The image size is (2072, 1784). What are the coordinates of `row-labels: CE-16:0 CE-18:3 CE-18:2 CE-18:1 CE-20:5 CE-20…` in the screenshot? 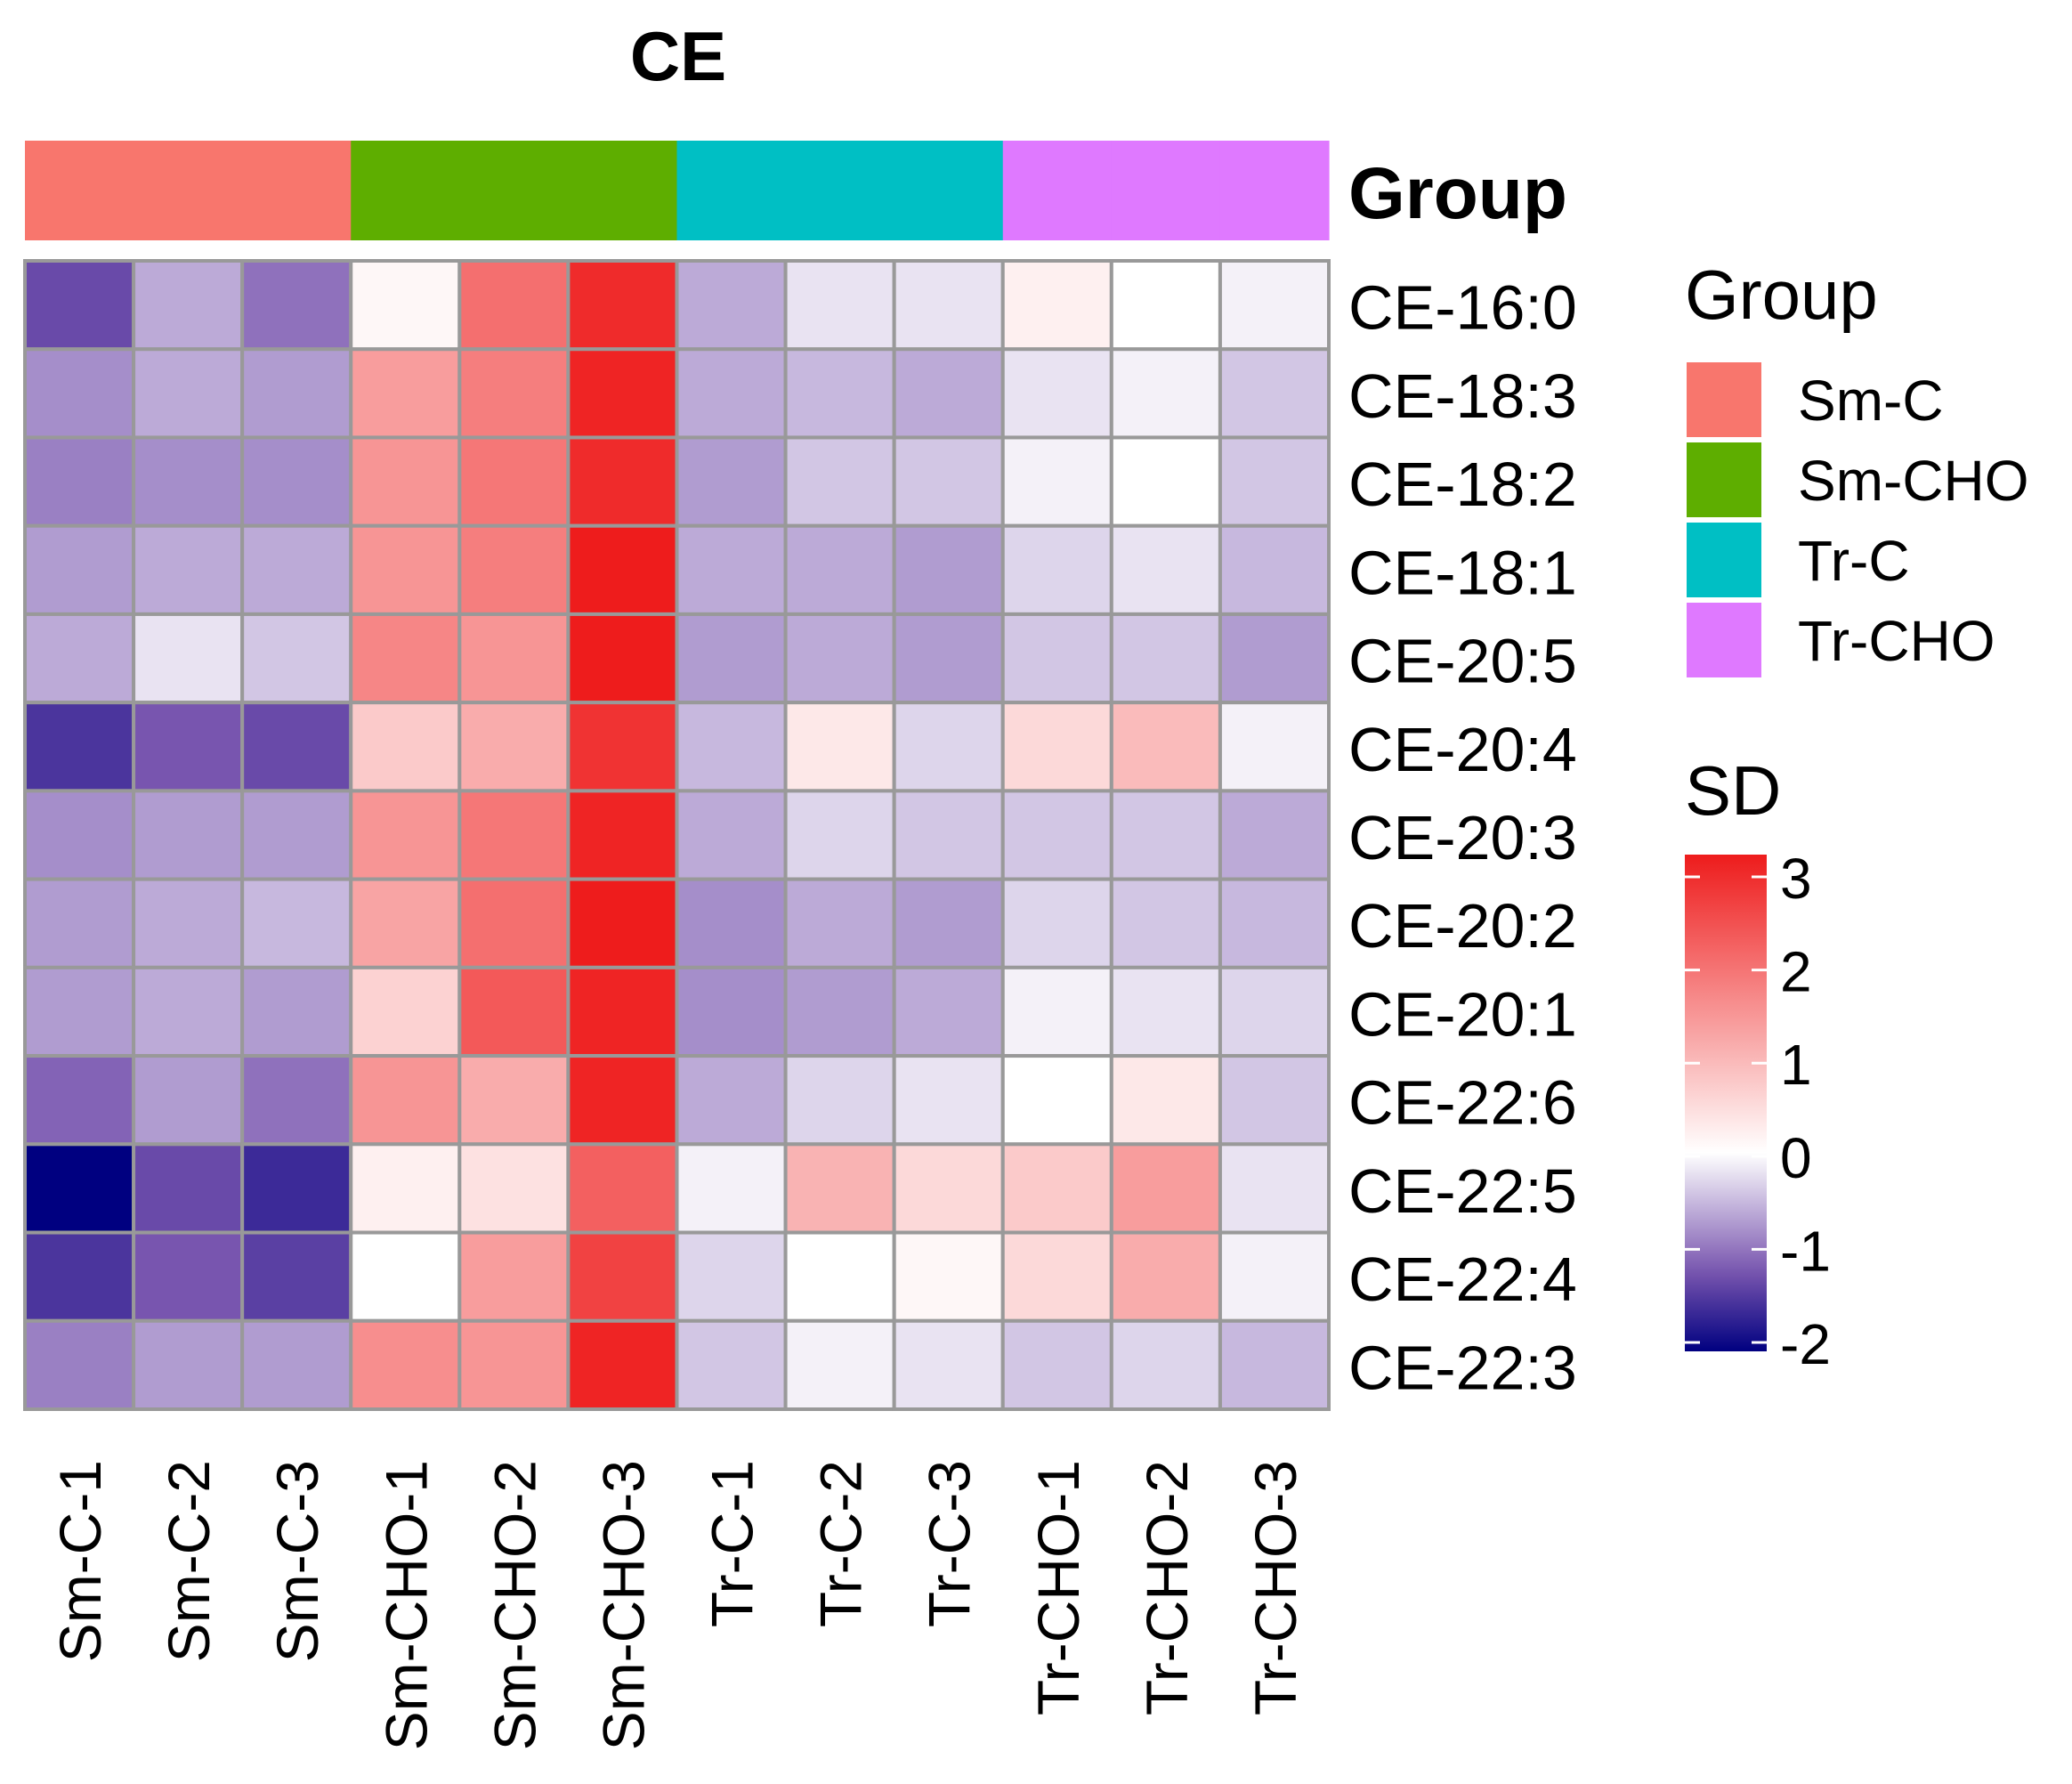 It's located at (1462, 838).